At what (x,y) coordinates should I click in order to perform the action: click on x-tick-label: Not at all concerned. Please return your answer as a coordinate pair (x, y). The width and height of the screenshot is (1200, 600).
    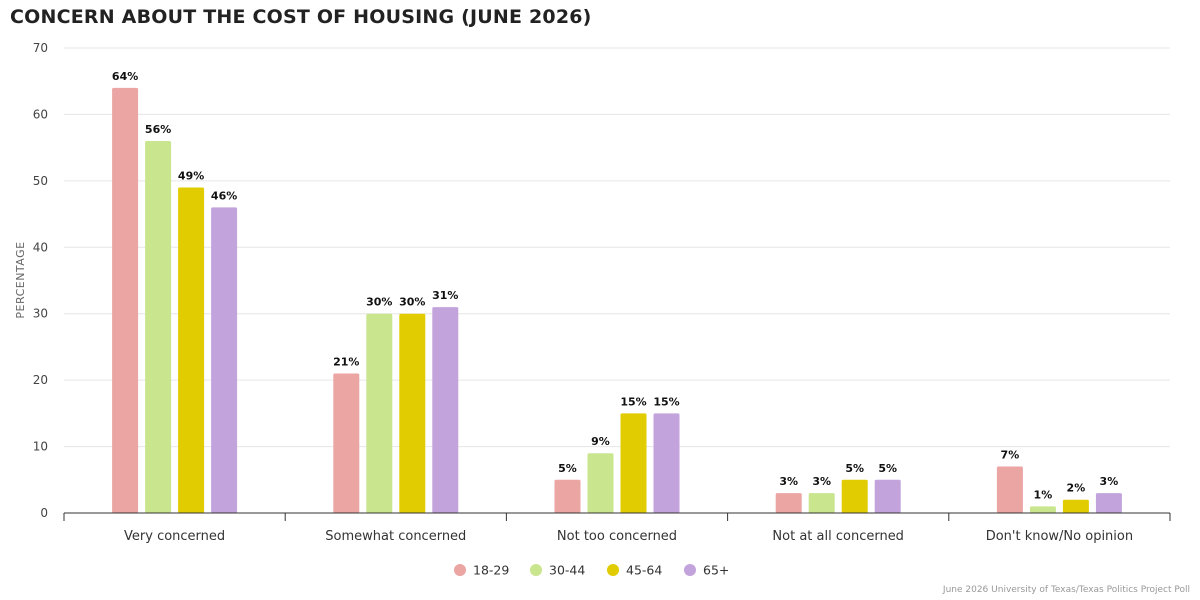
    Looking at the image, I should click on (838, 536).